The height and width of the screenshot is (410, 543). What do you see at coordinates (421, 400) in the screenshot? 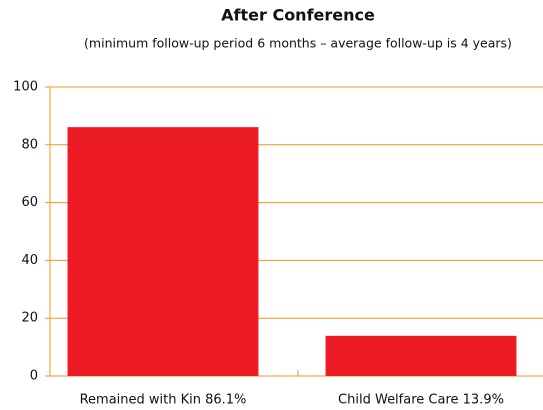
I see `x-tick-label: Child Welfare Care 13.9%` at bounding box center [421, 400].